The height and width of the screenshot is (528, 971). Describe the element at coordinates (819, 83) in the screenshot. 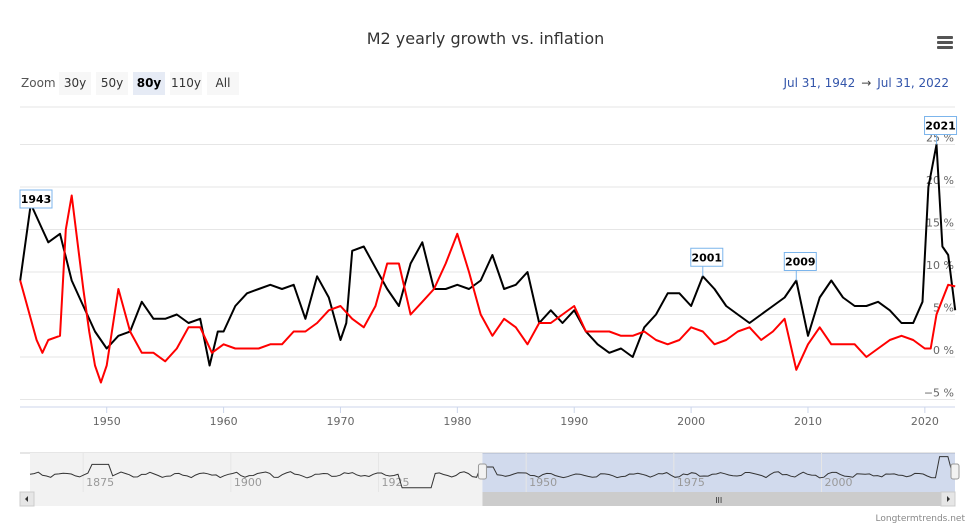

I see `range-from-input: Jul 31, 1942` at that location.